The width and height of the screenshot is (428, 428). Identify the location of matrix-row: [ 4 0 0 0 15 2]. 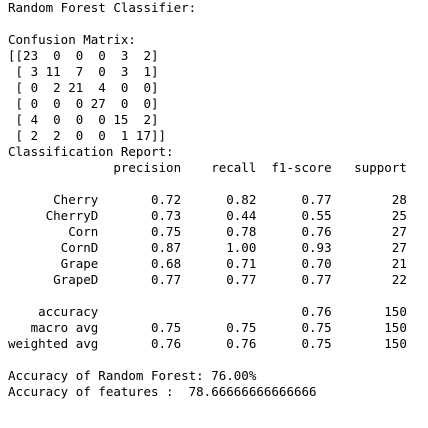
(83, 119).